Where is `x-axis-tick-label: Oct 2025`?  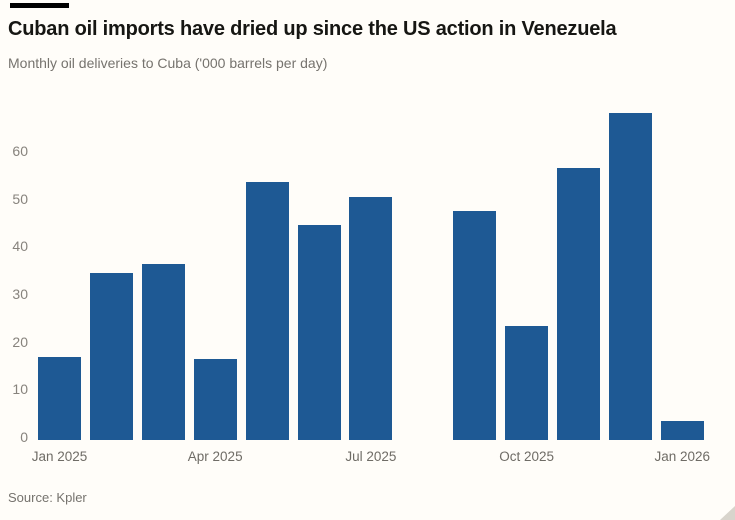 x-axis-tick-label: Oct 2025 is located at coordinates (526, 456).